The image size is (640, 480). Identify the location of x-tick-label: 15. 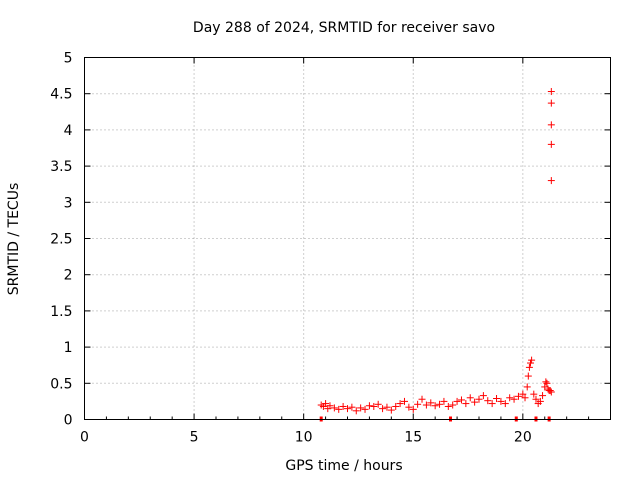
(413, 438).